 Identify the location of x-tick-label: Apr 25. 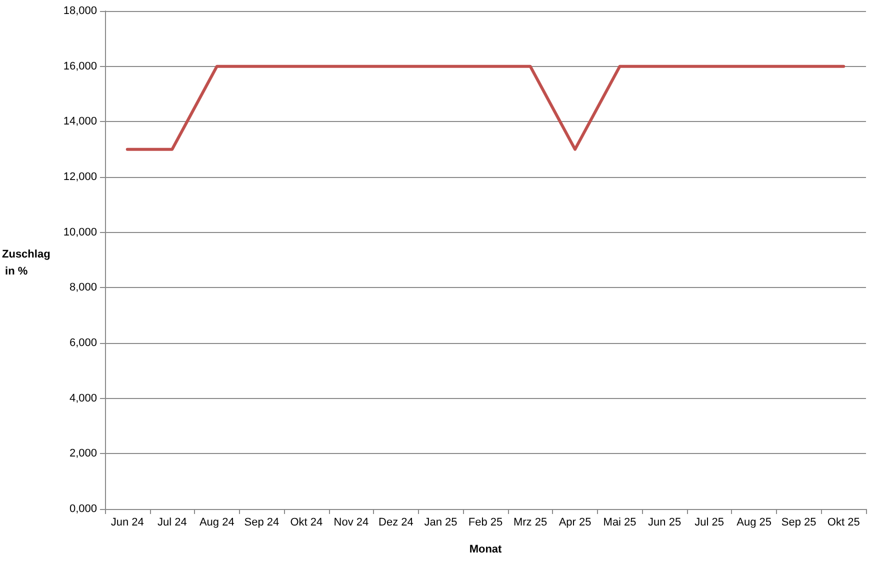
(575, 522).